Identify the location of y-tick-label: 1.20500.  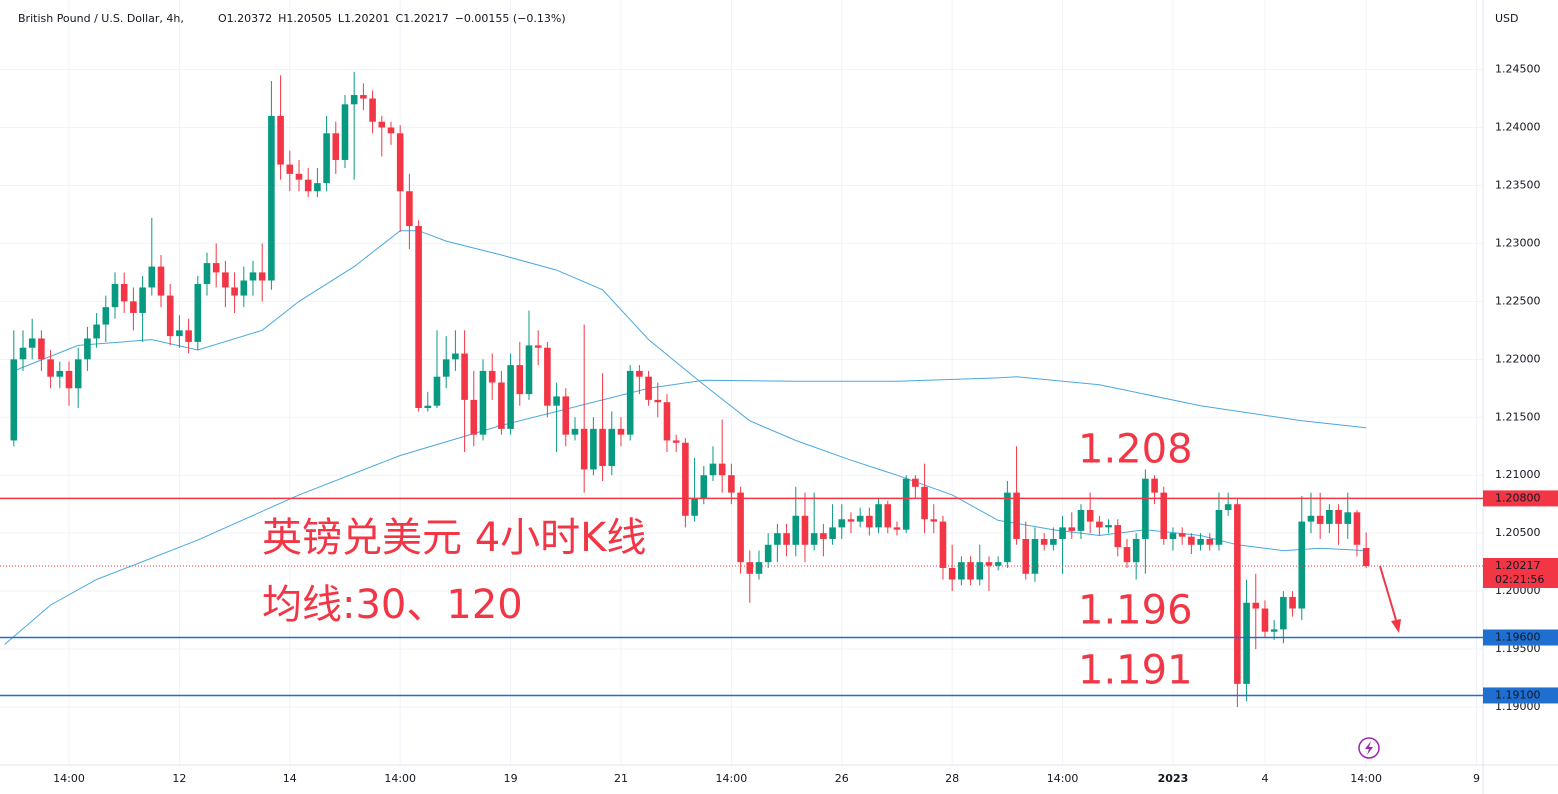
(1518, 532).